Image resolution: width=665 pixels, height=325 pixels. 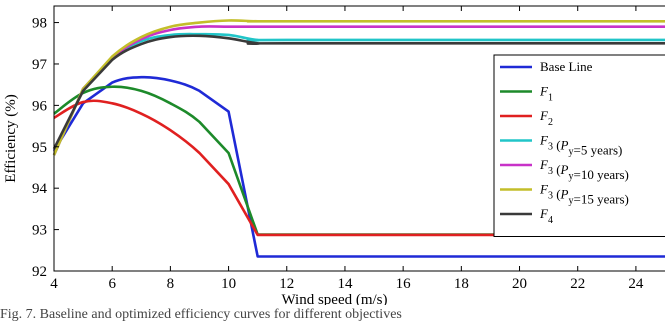 I want to click on x-tick-label: 24, so click(x=636, y=284).